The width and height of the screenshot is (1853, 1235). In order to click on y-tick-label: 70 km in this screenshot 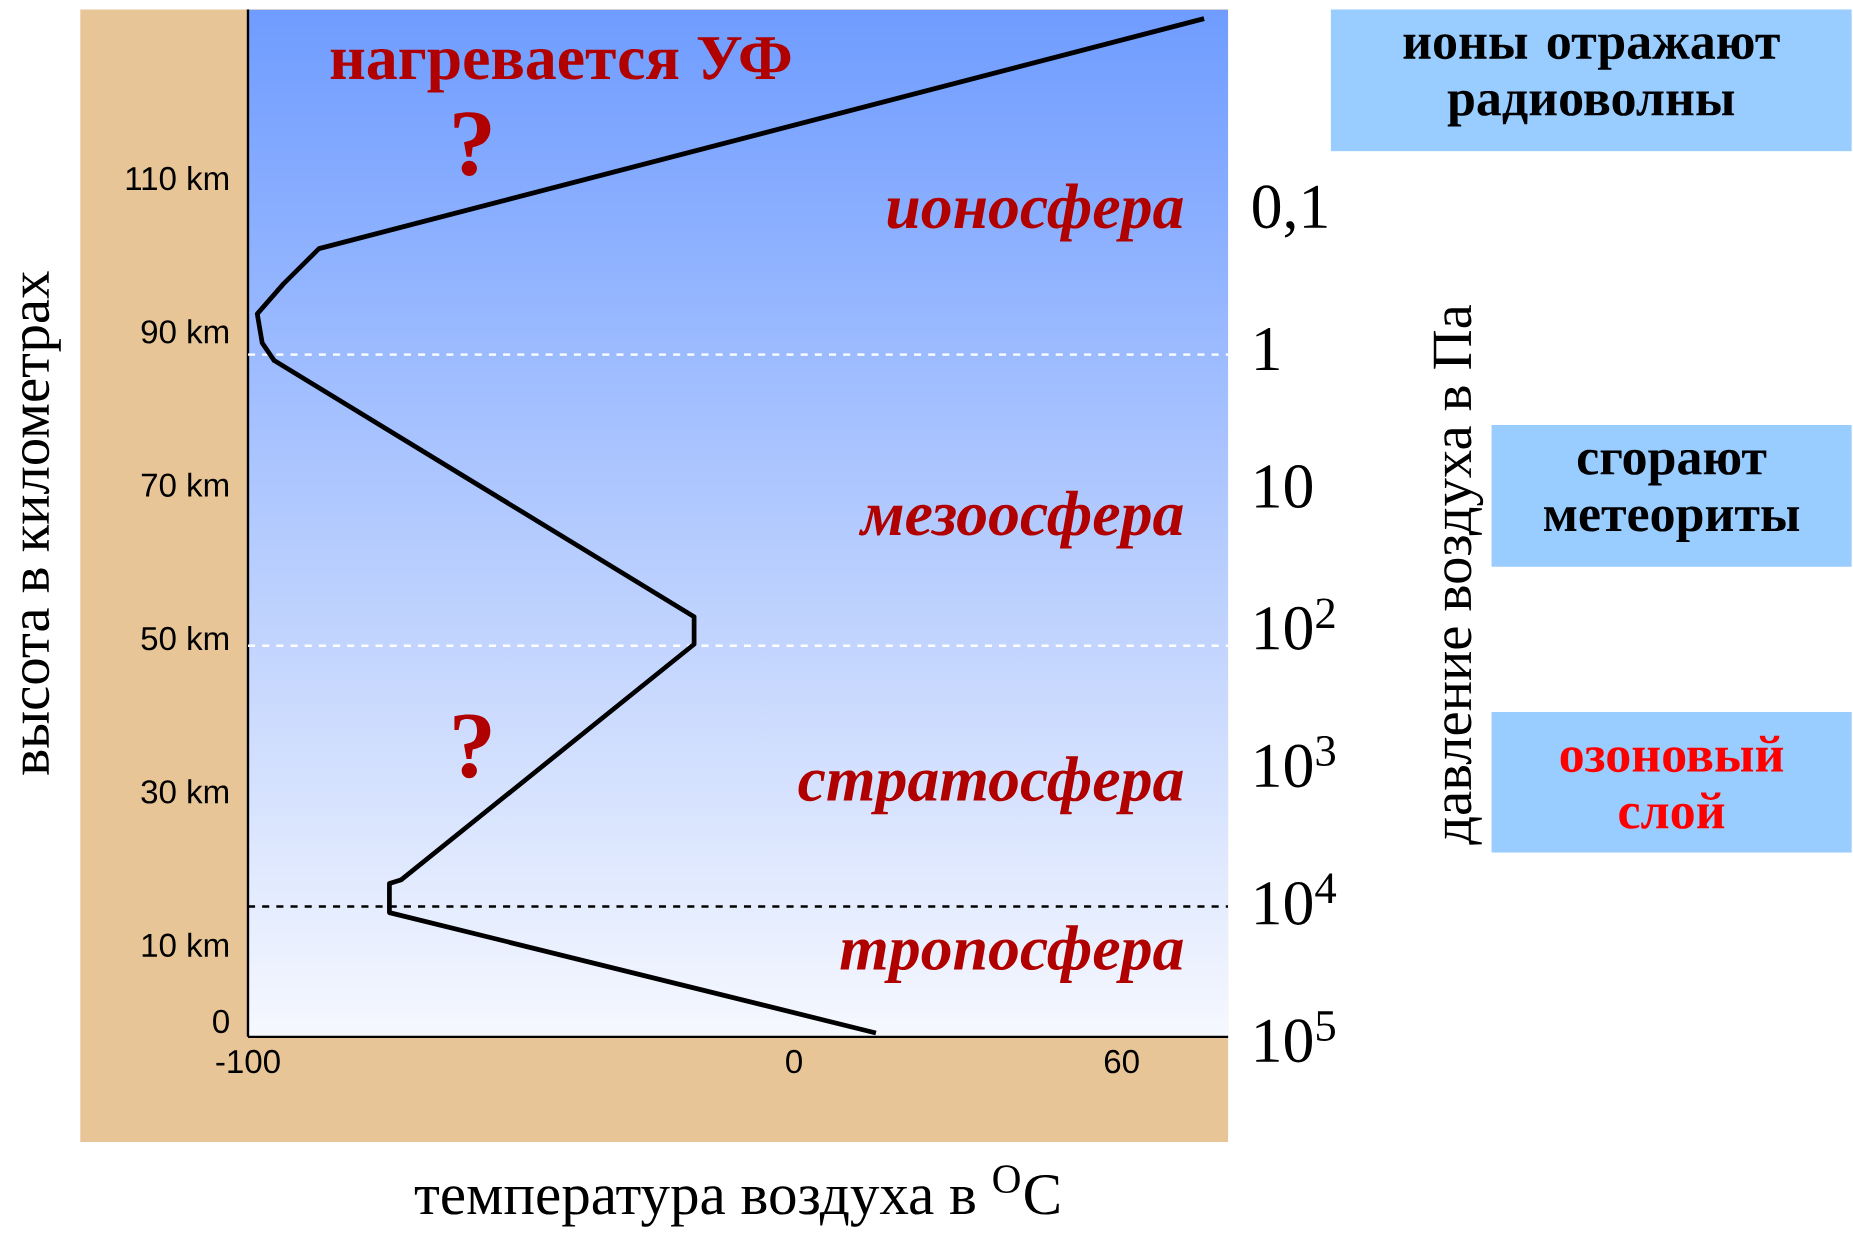, I will do `click(184, 485)`.